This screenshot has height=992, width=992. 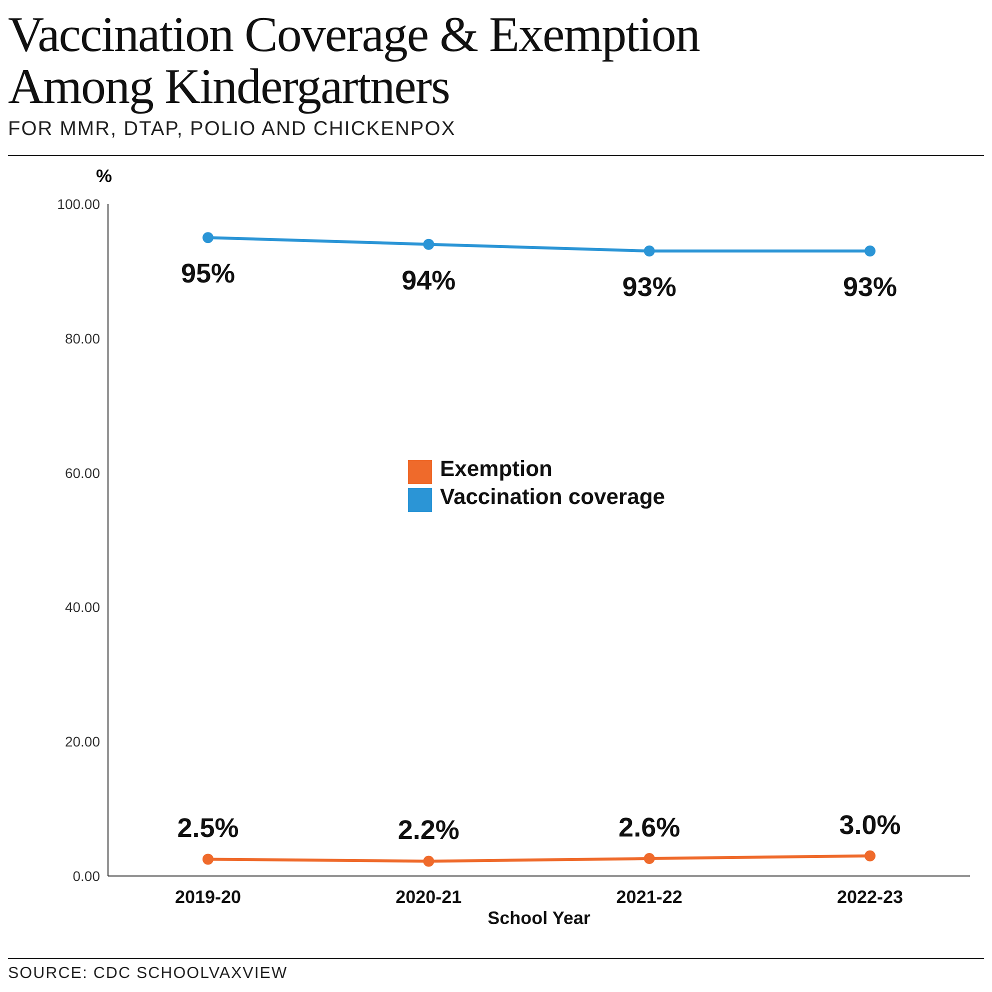 What do you see at coordinates (870, 825) in the screenshot?
I see `data-label: 3.0%` at bounding box center [870, 825].